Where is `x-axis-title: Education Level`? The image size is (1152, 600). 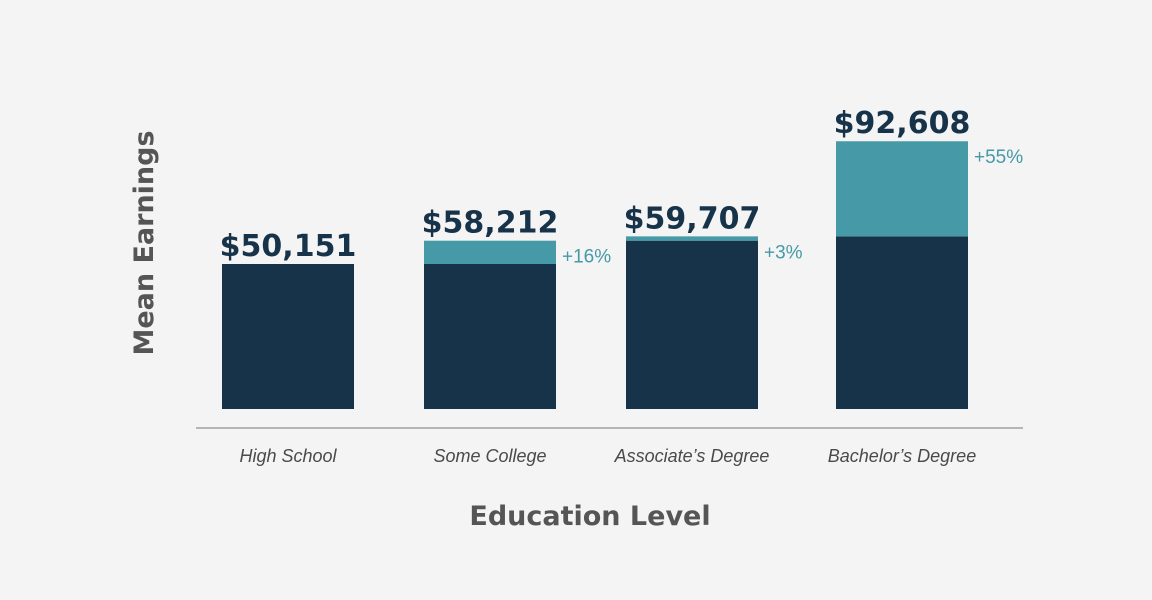 x-axis-title: Education Level is located at coordinates (589, 516).